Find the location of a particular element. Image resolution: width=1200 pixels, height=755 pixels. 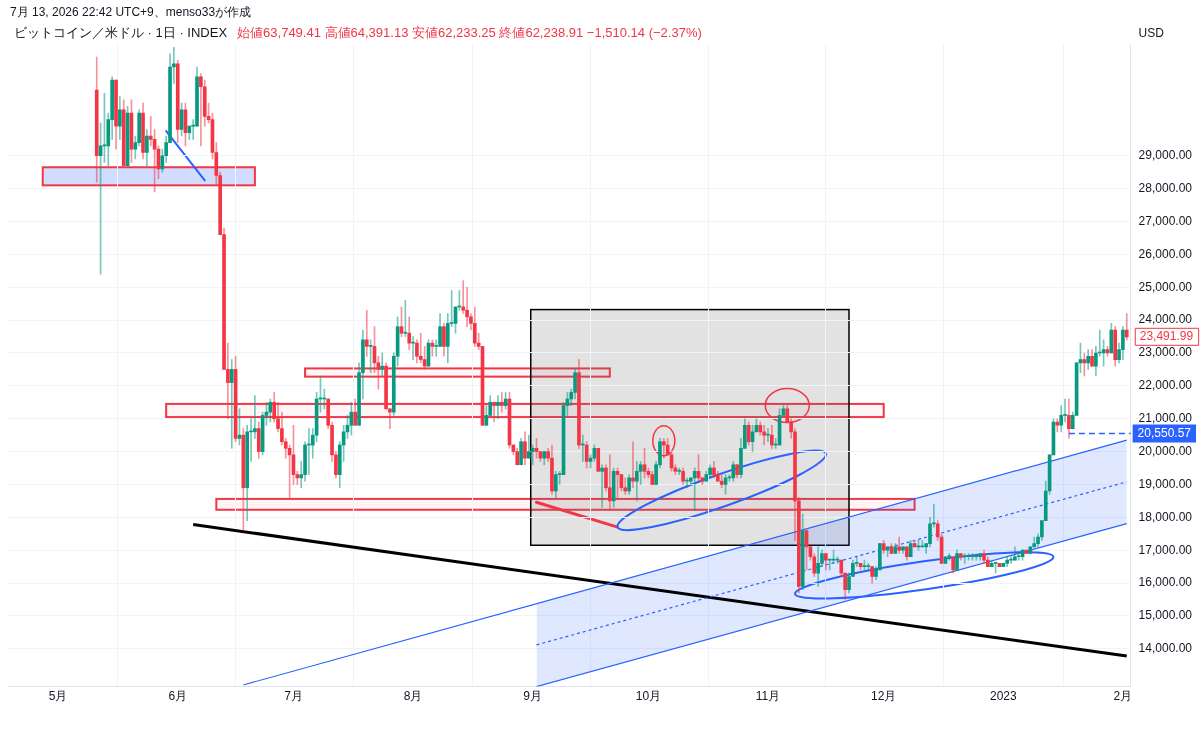

x-tick-label: 5月 is located at coordinates (58, 696).